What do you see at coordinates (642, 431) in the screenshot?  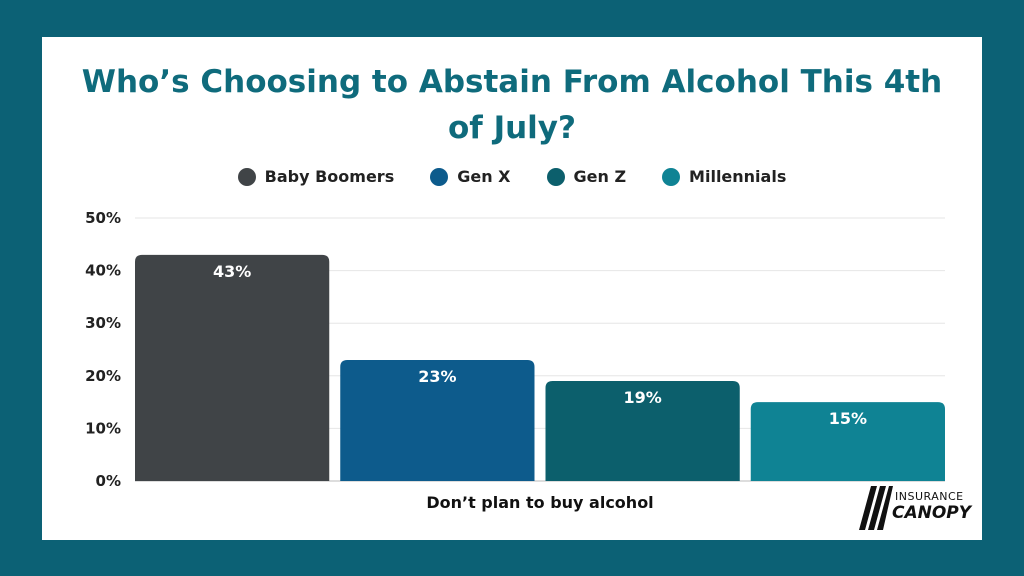 I see `bar-gen-z` at bounding box center [642, 431].